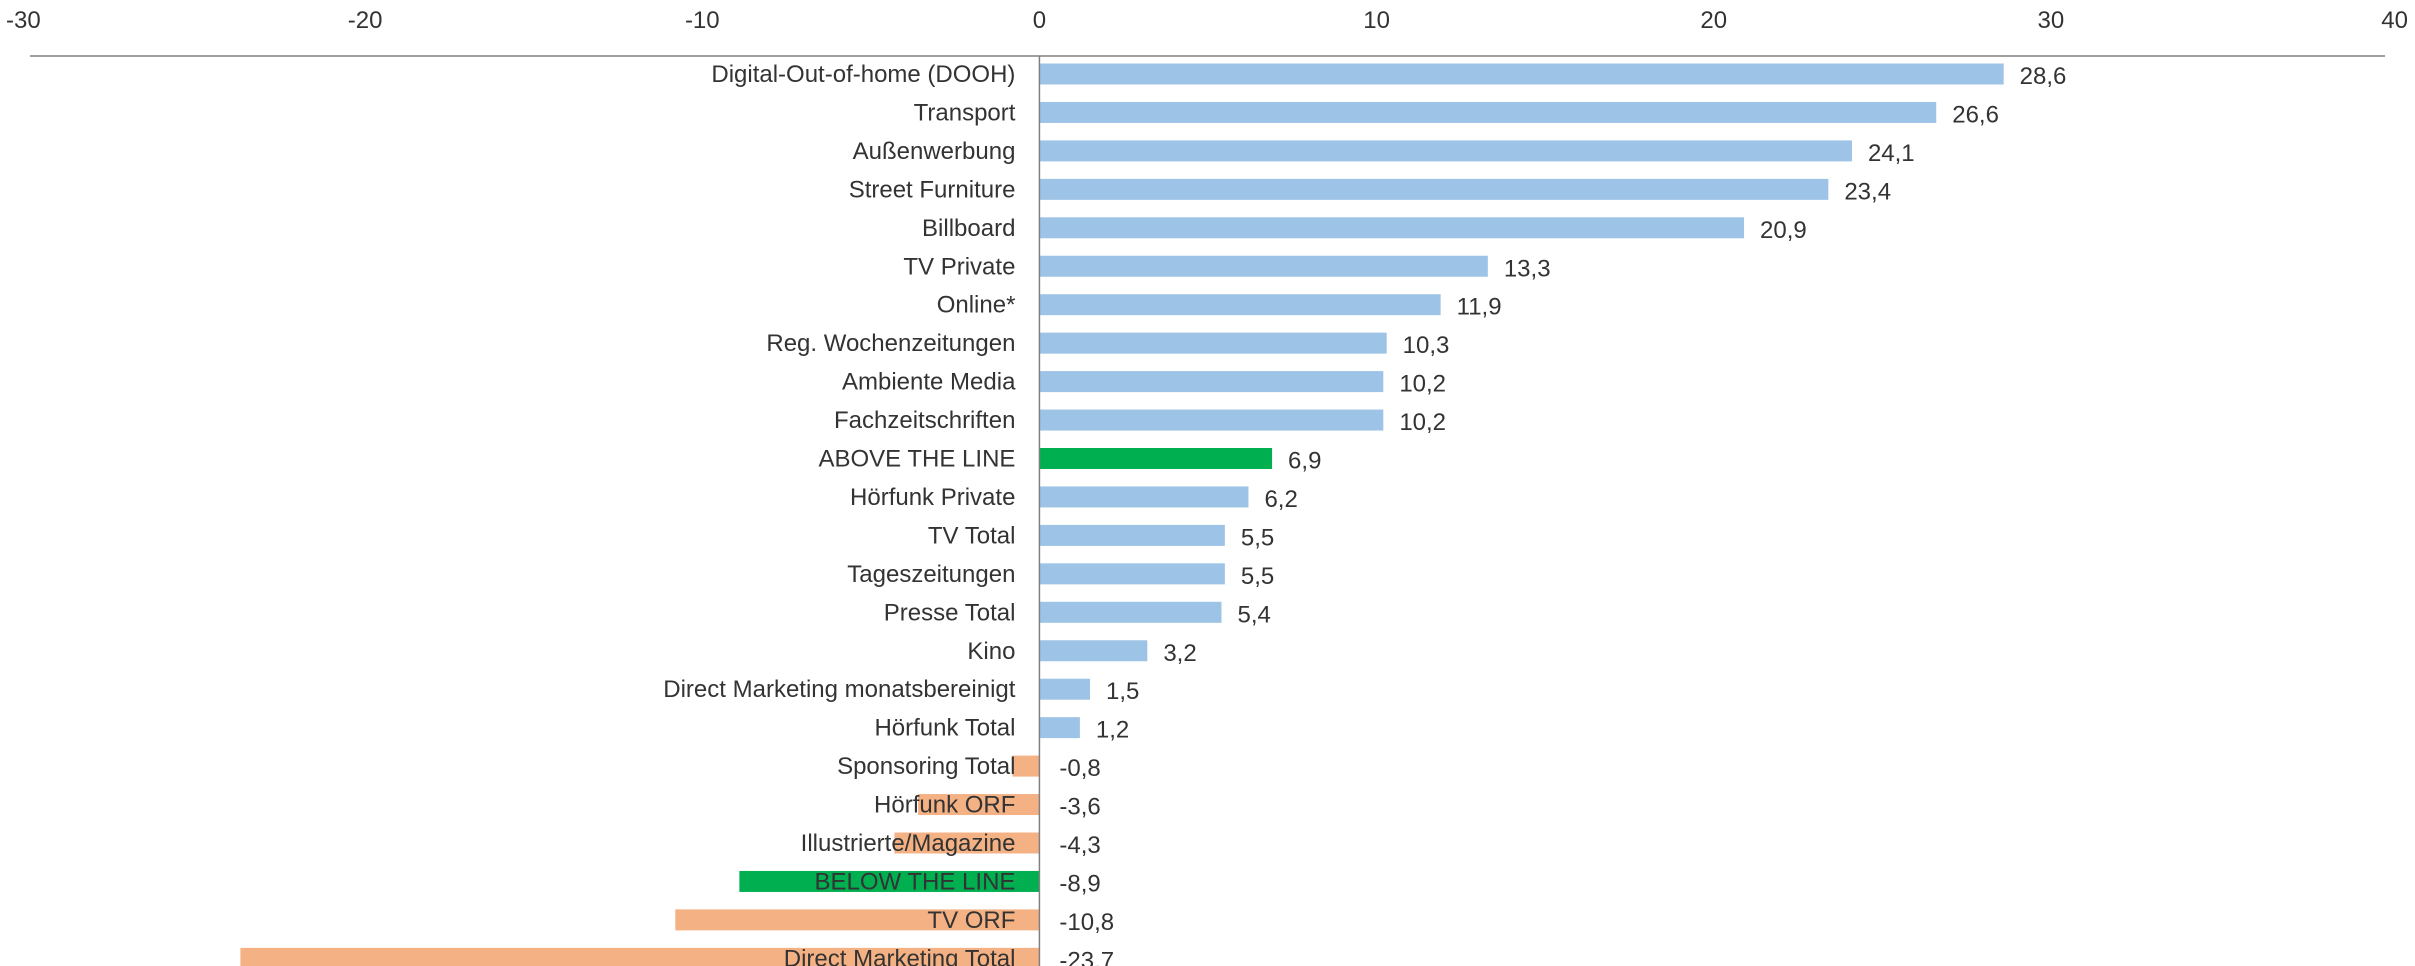 This screenshot has width=2415, height=966. What do you see at coordinates (950, 612) in the screenshot?
I see `category-label: Presse Total` at bounding box center [950, 612].